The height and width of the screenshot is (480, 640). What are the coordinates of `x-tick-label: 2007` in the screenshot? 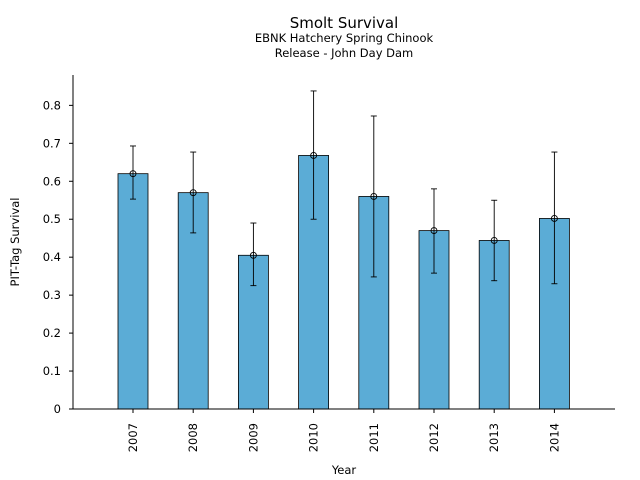 It's located at (133, 437).